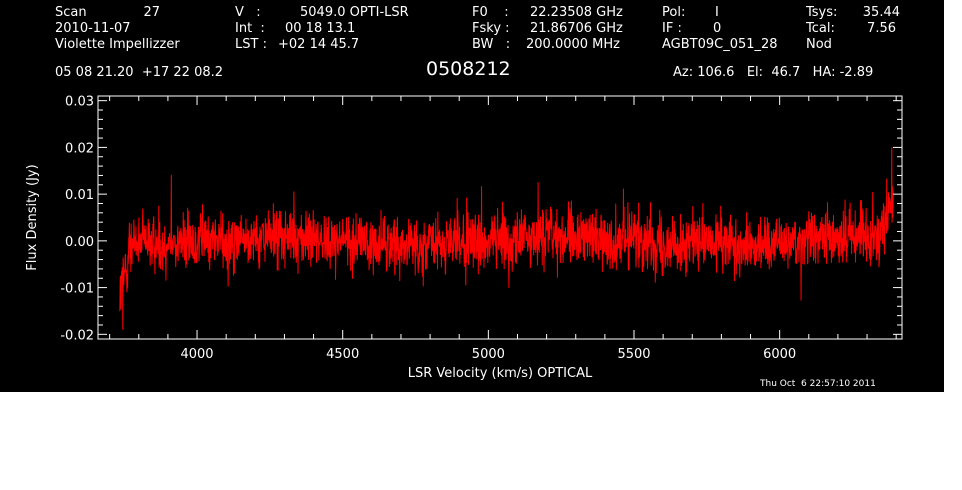  Describe the element at coordinates (79, 242) in the screenshot. I see `y-tick-label: 0.00` at that location.